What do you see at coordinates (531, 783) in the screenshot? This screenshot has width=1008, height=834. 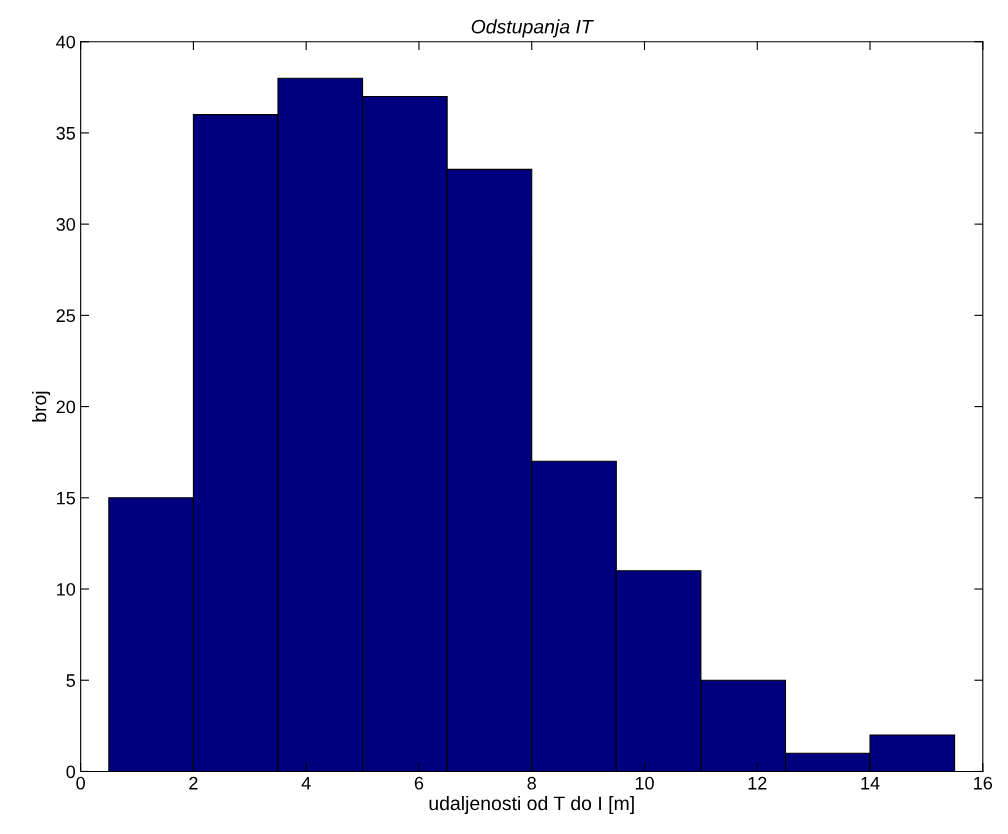 I see `x-tick-label: 8` at bounding box center [531, 783].